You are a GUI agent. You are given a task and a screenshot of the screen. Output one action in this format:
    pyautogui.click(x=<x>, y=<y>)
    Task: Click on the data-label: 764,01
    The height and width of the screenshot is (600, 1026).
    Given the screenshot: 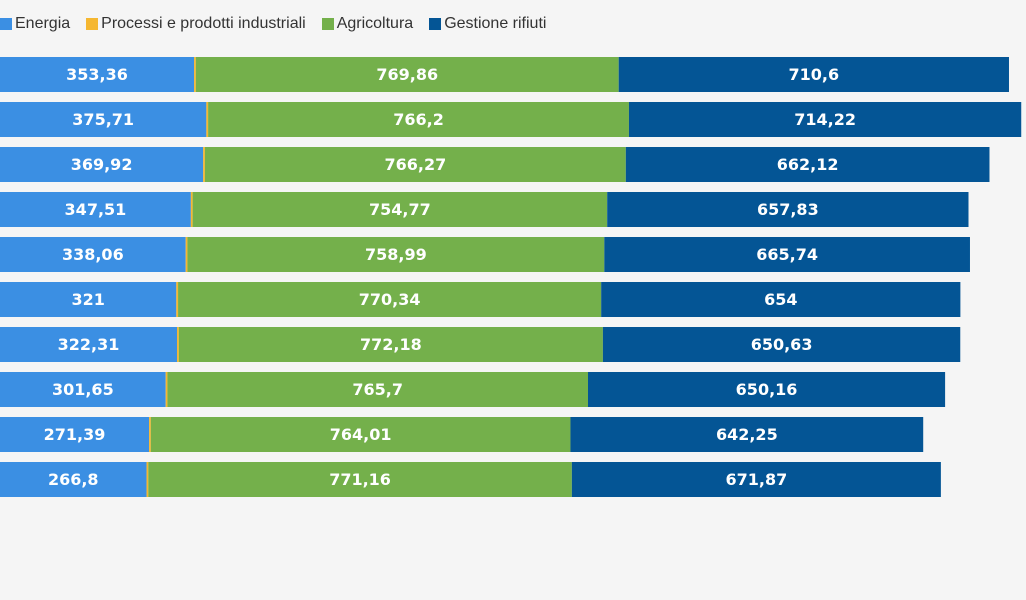 What is the action you would take?
    pyautogui.click(x=361, y=434)
    